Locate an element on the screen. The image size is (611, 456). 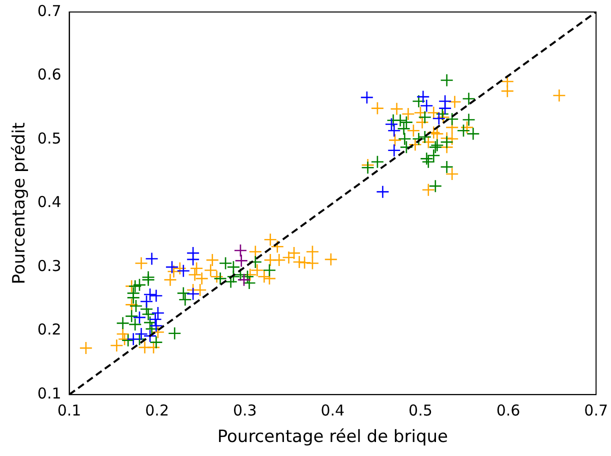
y-tick-label: 0.2 is located at coordinates (49, 329).